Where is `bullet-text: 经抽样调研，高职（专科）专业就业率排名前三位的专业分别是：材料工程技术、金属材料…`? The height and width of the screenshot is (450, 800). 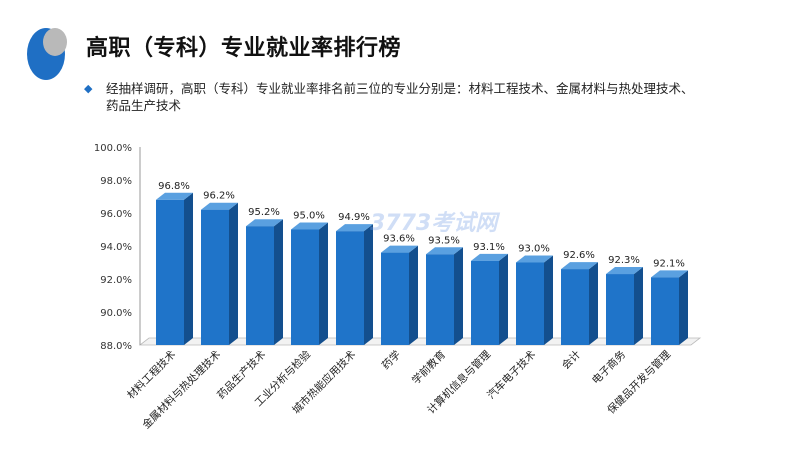
bullet-text: 经抽样调研，高职（专科）专业就业率排名前三位的专业分别是：材料工程技术、金属材料… is located at coordinates (400, 97).